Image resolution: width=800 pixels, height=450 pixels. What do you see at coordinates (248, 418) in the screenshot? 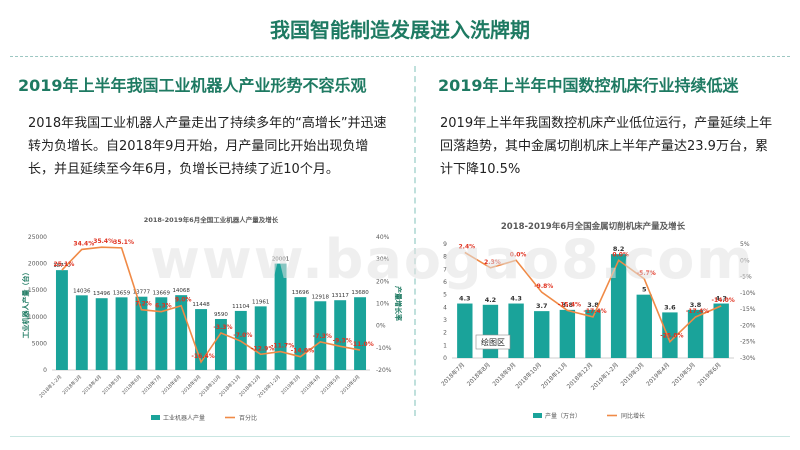
I see `legend-label-line: 百分比` at bounding box center [248, 418].